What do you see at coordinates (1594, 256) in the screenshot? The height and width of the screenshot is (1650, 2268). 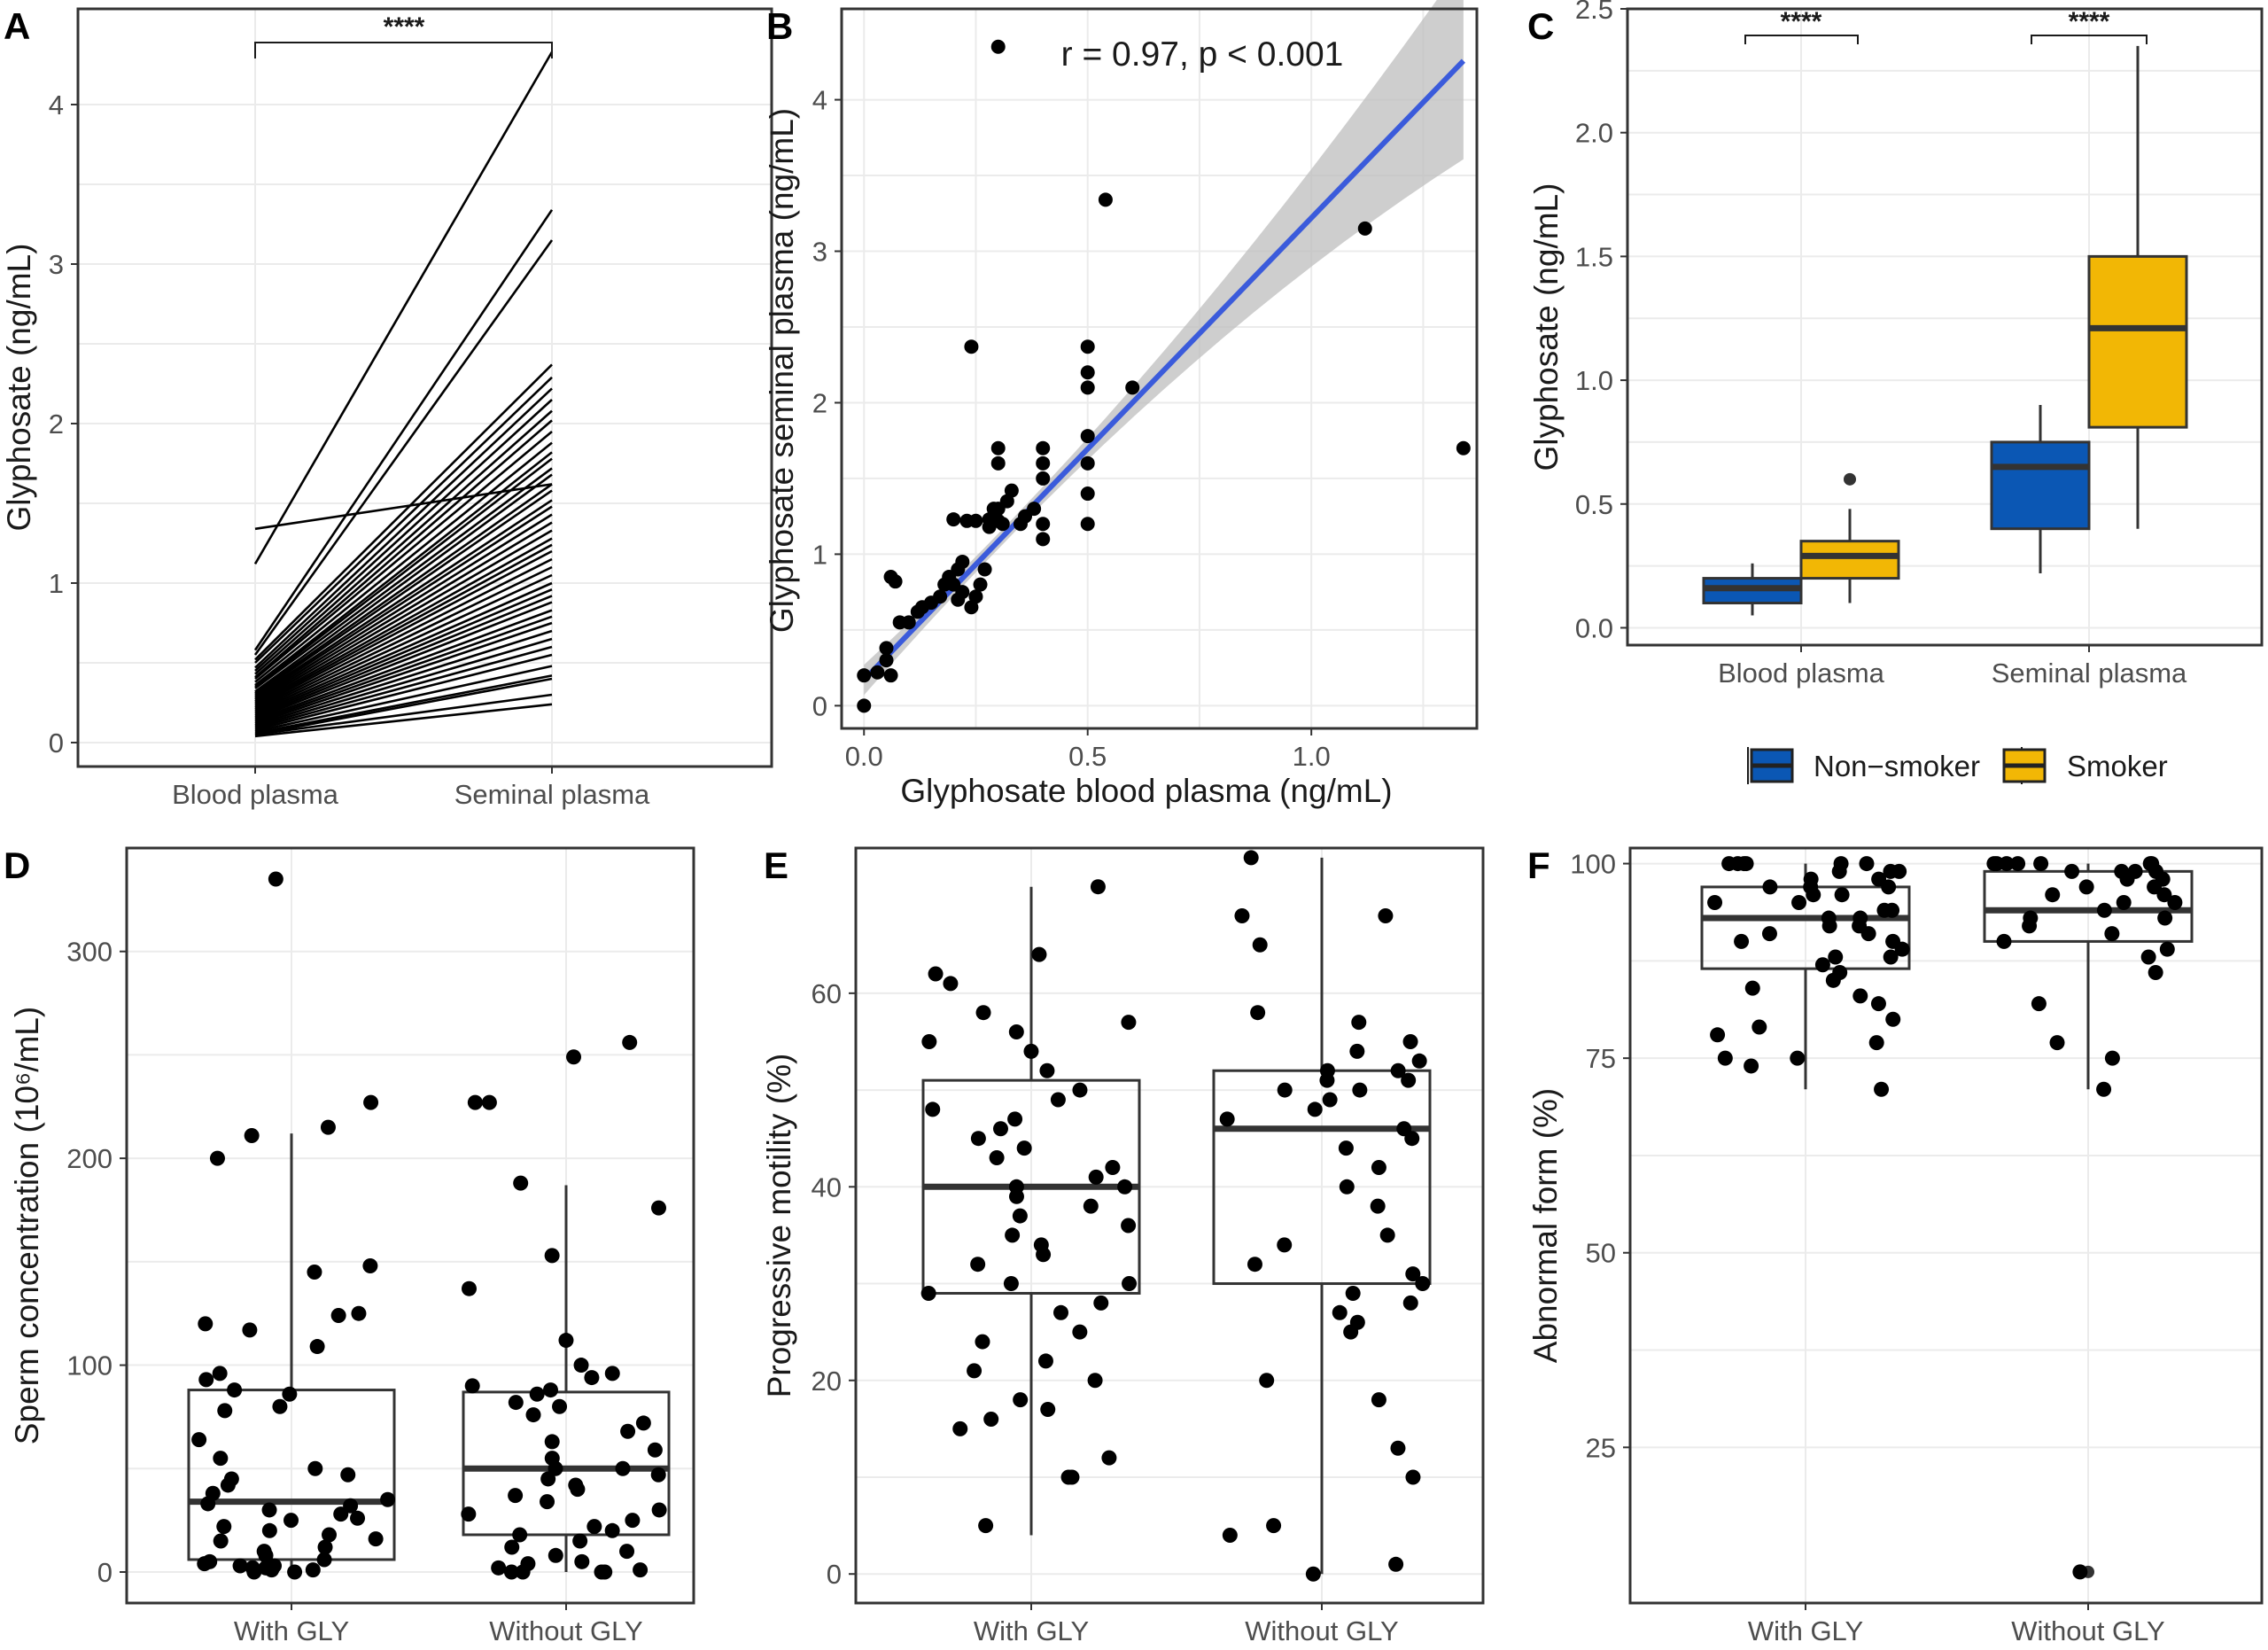 I see `panel-c-ytick-label: 1.5` at bounding box center [1594, 256].